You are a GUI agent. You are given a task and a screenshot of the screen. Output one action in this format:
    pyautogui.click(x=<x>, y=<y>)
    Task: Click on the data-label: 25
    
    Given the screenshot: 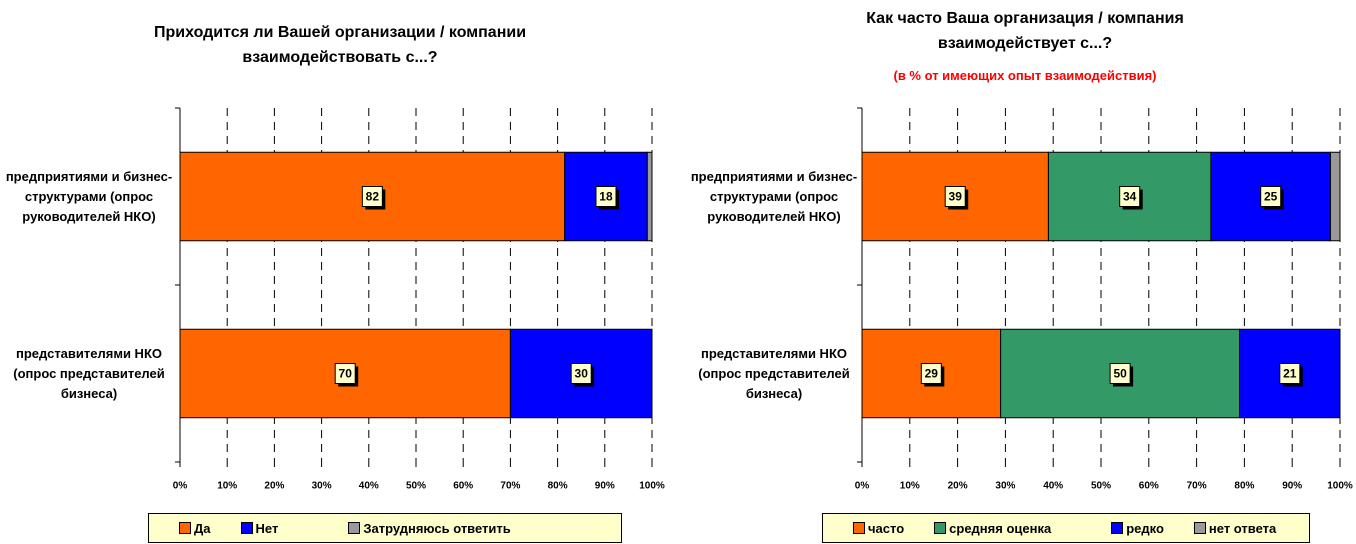 What is the action you would take?
    pyautogui.click(x=1271, y=197)
    